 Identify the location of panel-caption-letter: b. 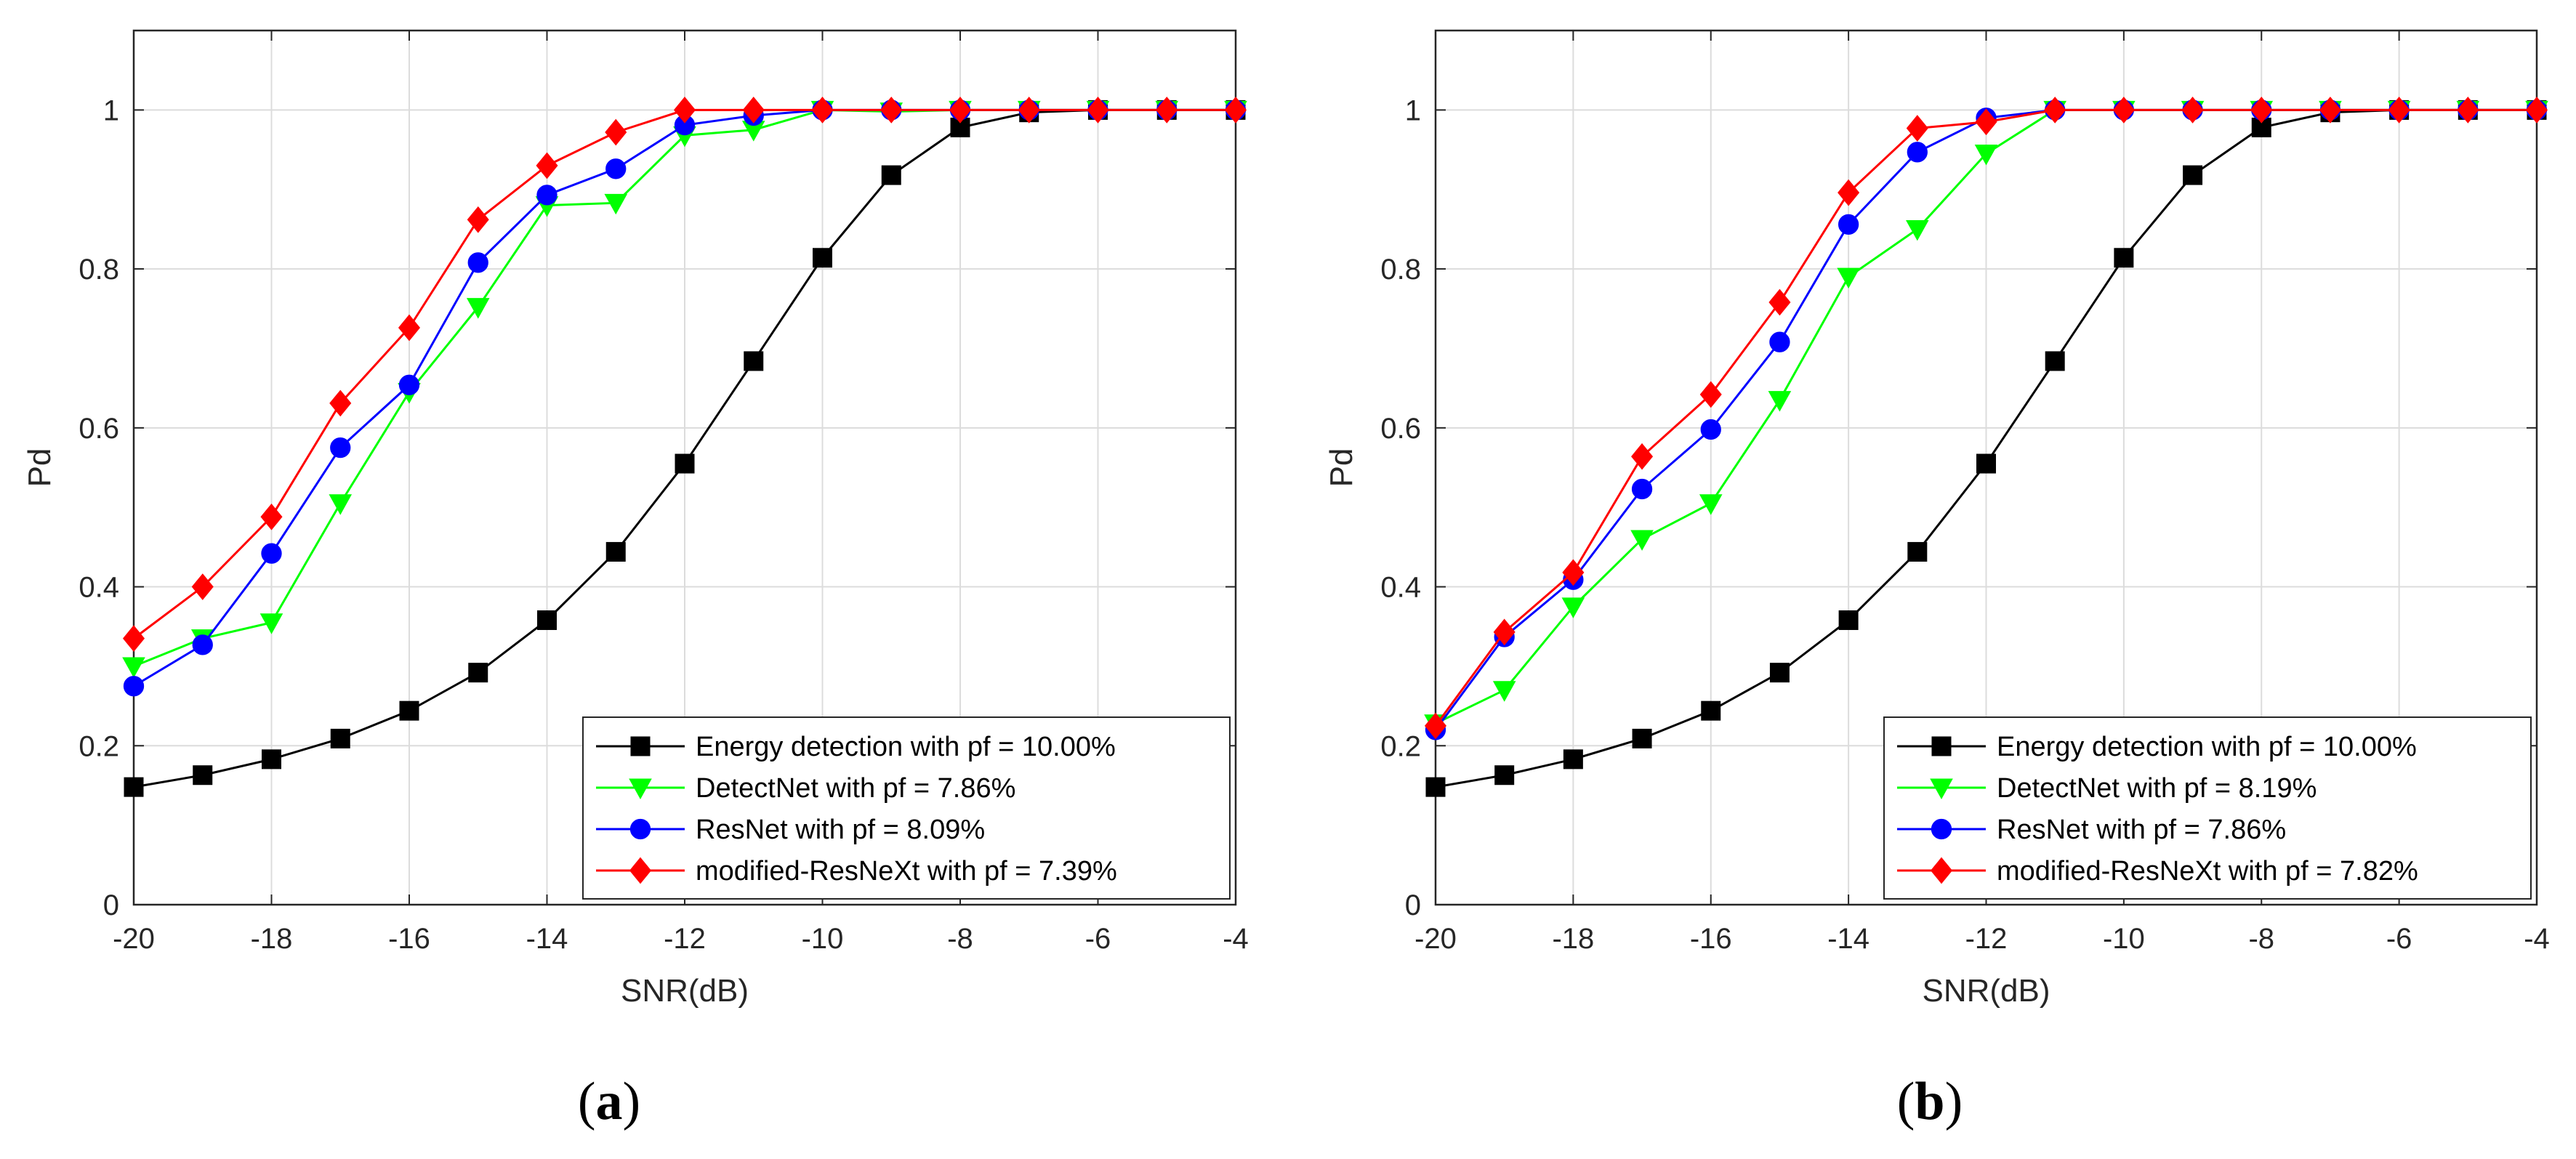
(1929, 1101).